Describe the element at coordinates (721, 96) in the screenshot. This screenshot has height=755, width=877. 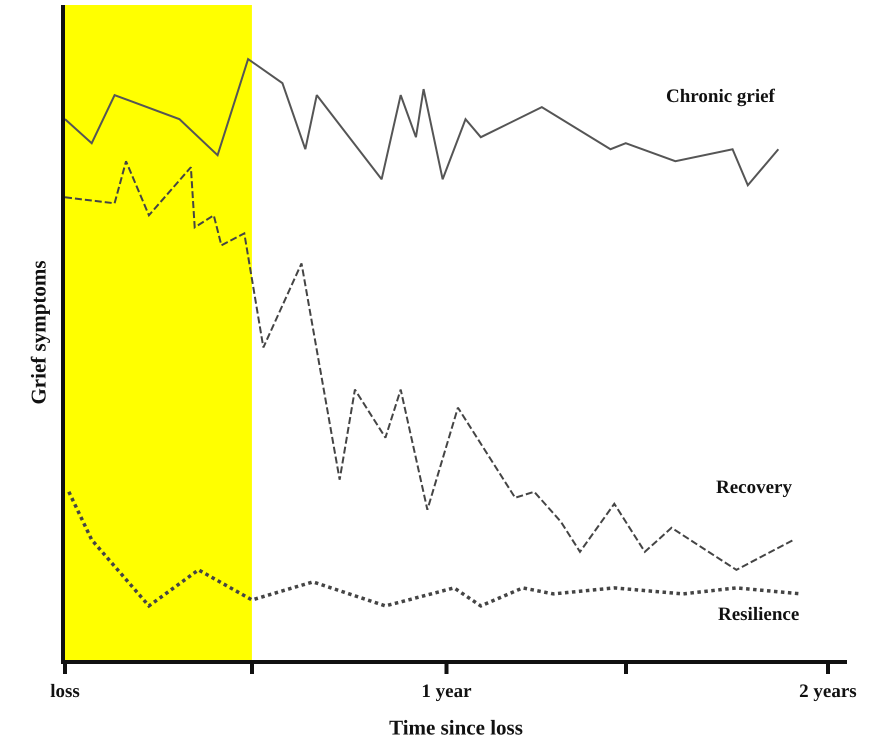
I see `text: Chronic grief` at that location.